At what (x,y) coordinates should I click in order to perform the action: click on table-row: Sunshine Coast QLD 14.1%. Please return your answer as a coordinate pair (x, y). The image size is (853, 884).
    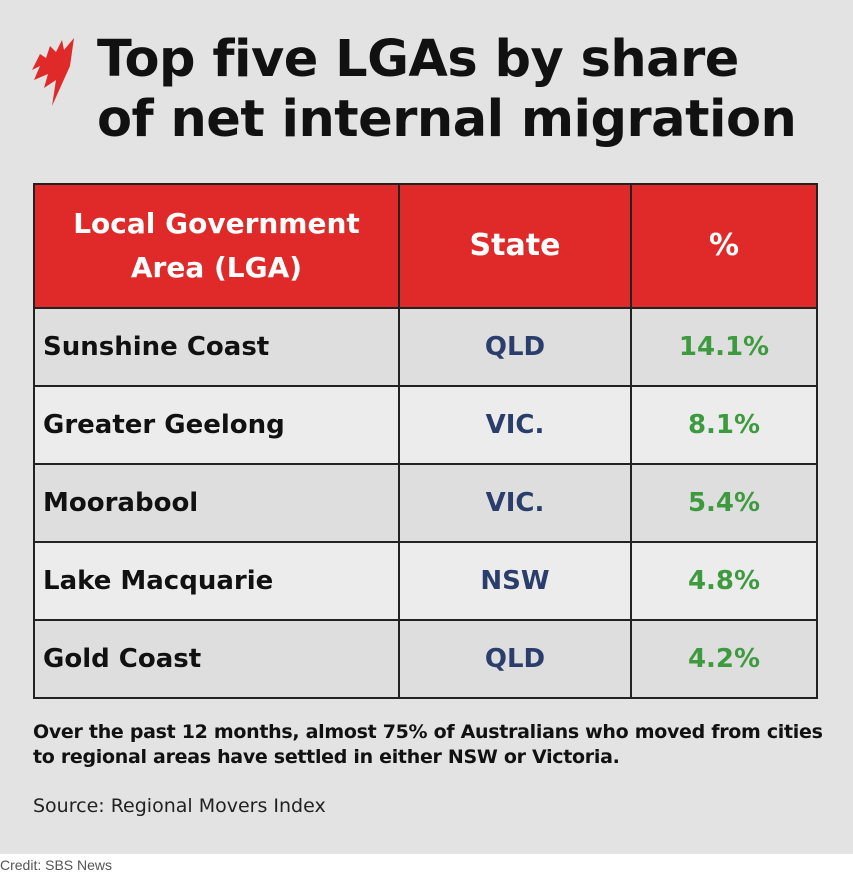
    Looking at the image, I should click on (425, 347).